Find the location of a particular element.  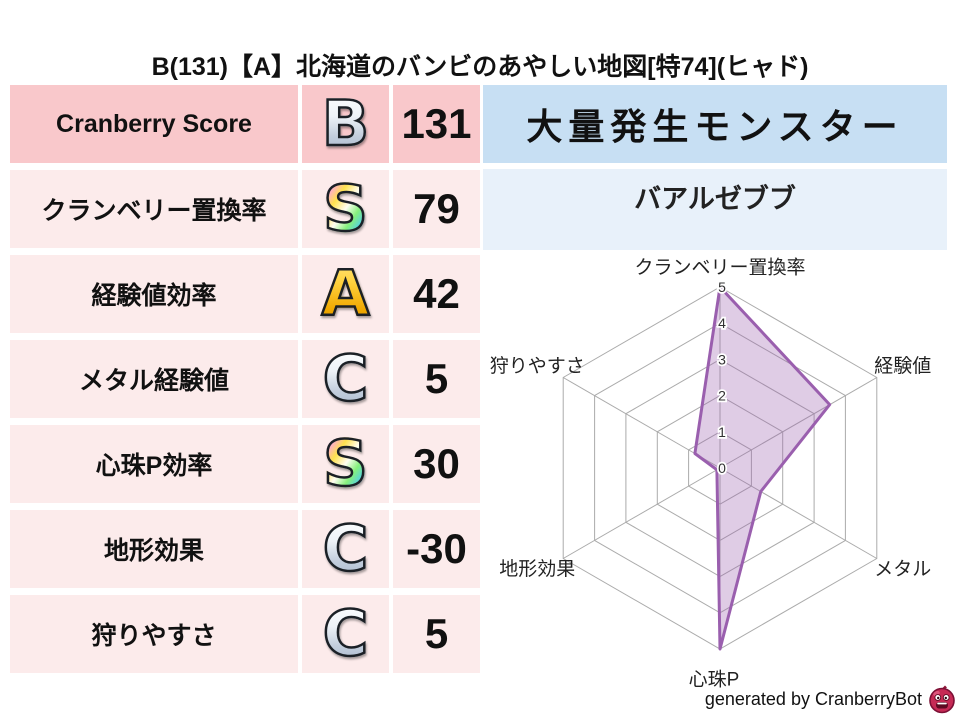

table-row: 心珠P効率 S 30 is located at coordinates (245, 464).